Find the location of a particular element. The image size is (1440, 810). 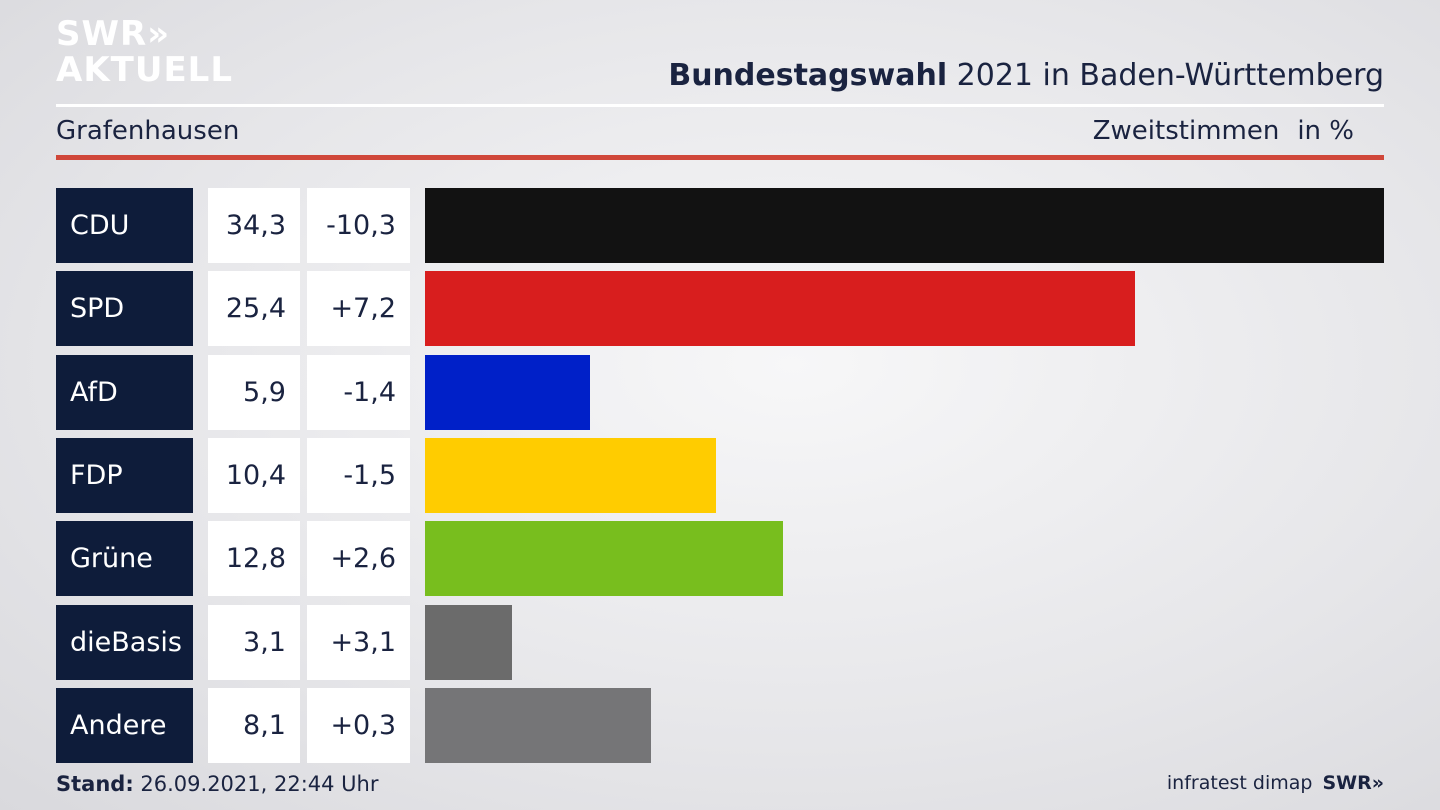

value-label: 10,4 is located at coordinates (254, 475).